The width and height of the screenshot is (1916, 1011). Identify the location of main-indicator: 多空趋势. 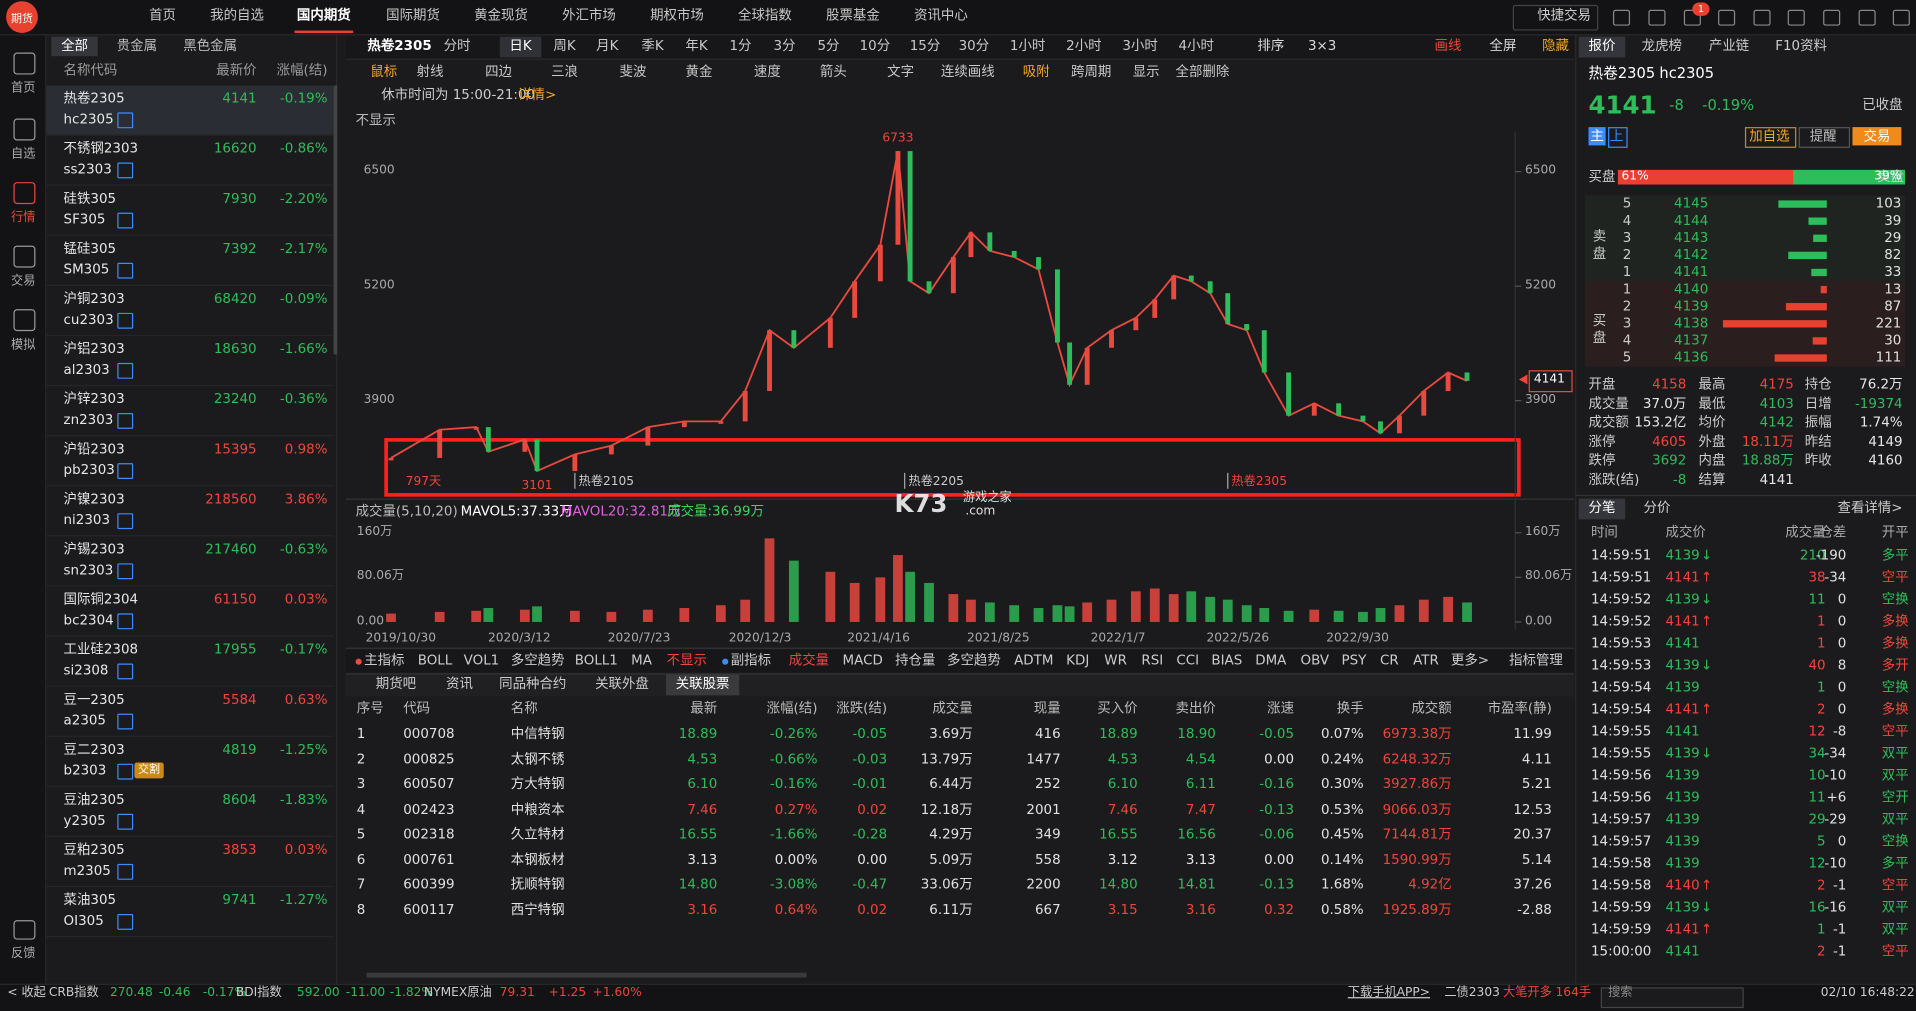
(537, 660).